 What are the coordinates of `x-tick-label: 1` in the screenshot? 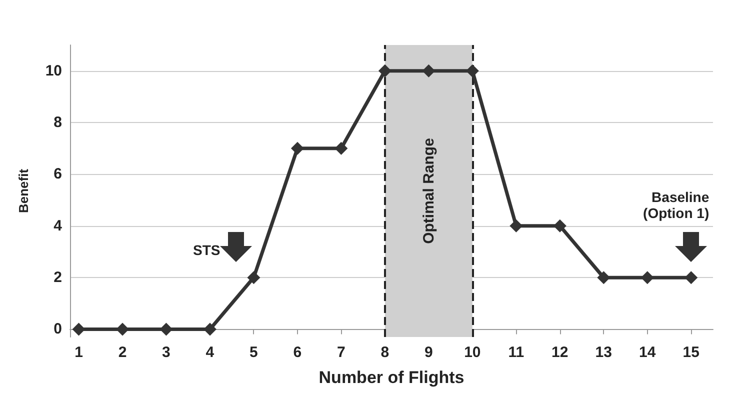 It's located at (78, 352).